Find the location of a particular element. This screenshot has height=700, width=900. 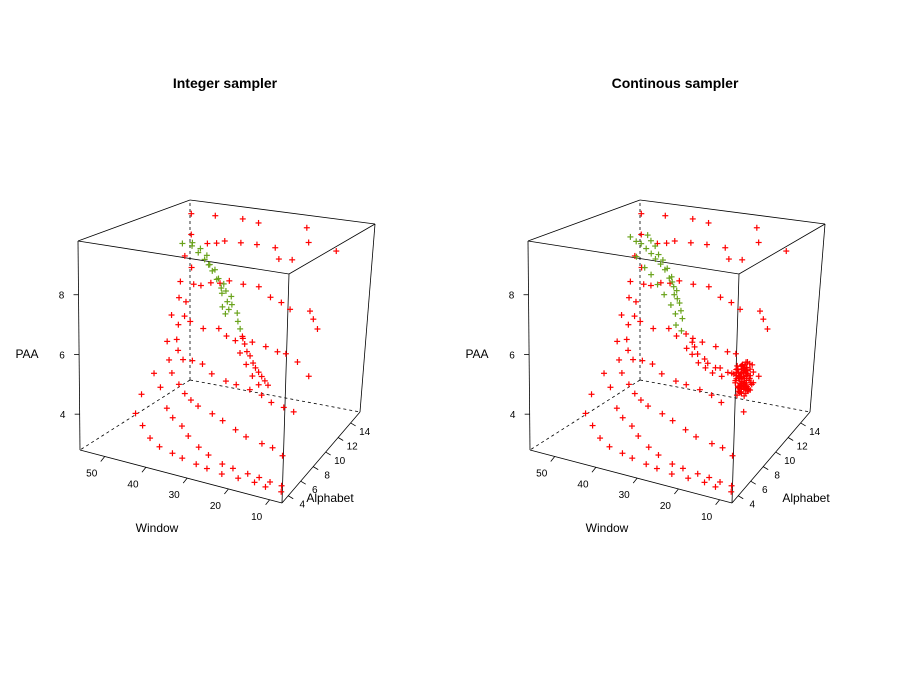

x-tick-label: 40 is located at coordinates (583, 484).